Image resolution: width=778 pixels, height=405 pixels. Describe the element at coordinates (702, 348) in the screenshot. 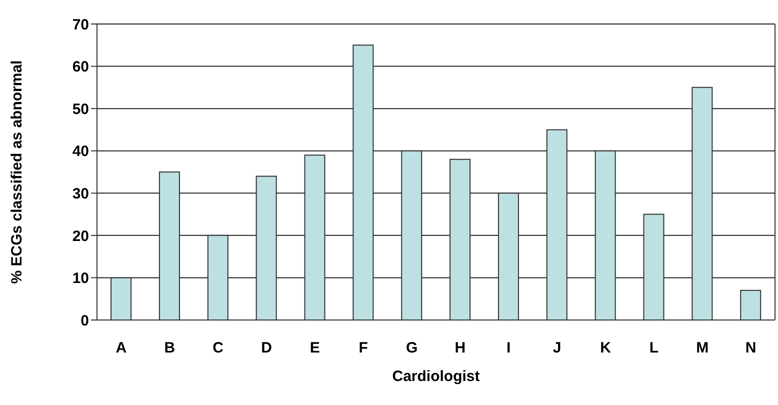

I see `x-tick-label: M` at that location.